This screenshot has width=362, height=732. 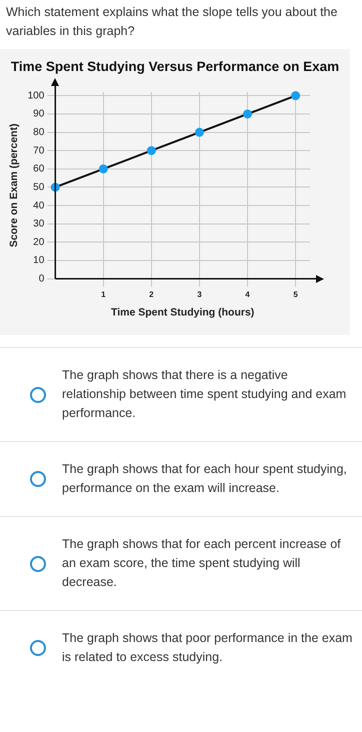 I want to click on text: The graph shows that for each percent increase of an exam score, the time spent studying will decrease., so click(x=202, y=563).